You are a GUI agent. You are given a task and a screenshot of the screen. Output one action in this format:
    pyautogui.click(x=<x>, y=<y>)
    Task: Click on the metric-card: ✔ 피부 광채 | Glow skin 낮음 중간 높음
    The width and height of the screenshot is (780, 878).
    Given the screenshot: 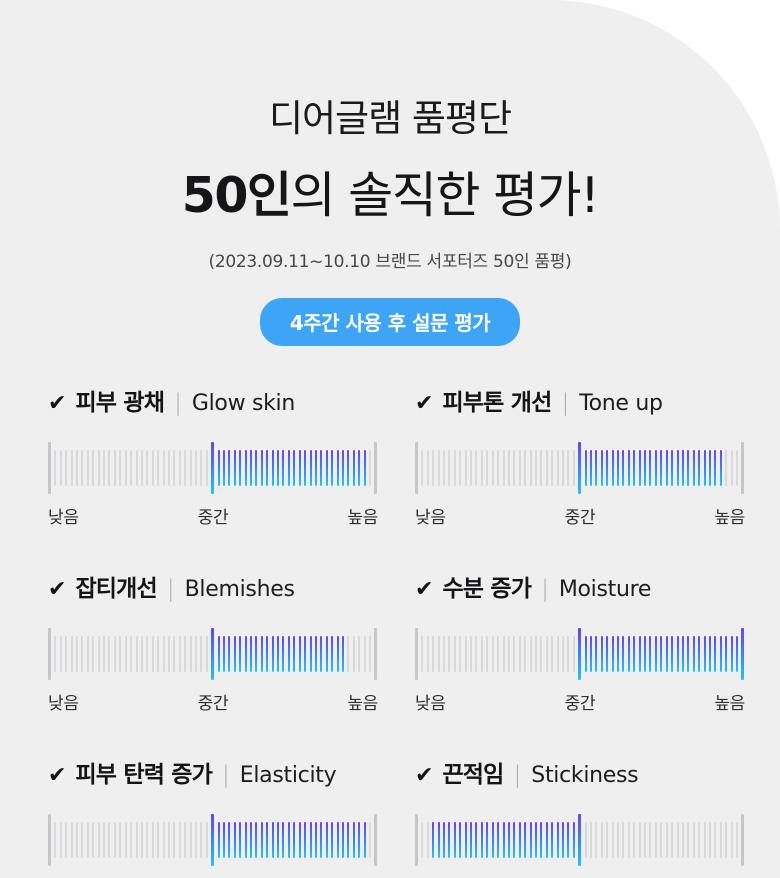 What is the action you would take?
    pyautogui.click(x=213, y=455)
    